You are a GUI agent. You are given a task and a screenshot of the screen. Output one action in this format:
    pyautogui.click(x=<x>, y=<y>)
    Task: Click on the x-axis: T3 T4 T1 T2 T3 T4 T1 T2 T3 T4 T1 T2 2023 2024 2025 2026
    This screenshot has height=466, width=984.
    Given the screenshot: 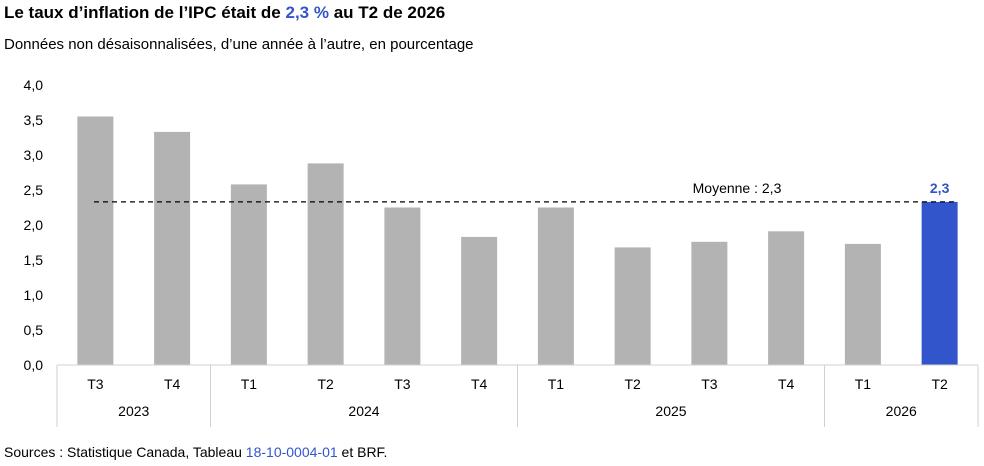 What is the action you would take?
    pyautogui.click(x=517, y=395)
    